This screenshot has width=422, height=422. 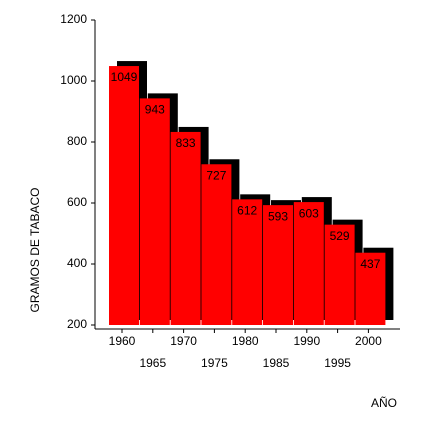 What do you see at coordinates (77, 141) in the screenshot?
I see `y-tick-label: 800` at bounding box center [77, 141].